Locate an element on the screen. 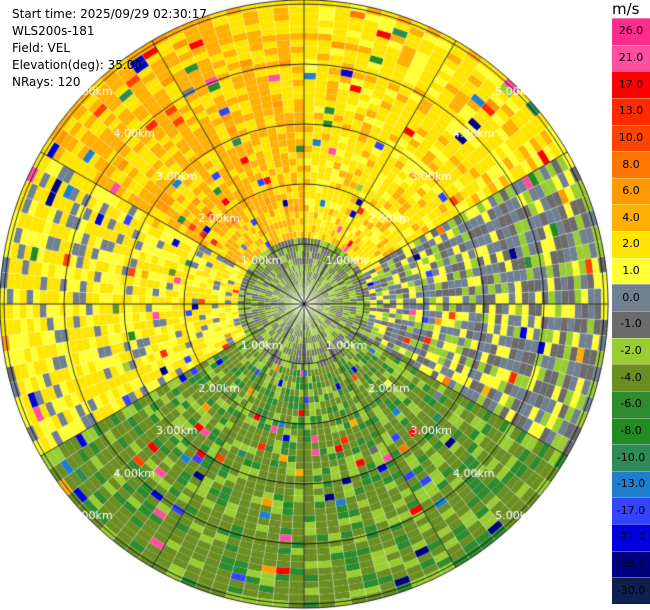  colorbar-label: -30.0 is located at coordinates (631, 590).